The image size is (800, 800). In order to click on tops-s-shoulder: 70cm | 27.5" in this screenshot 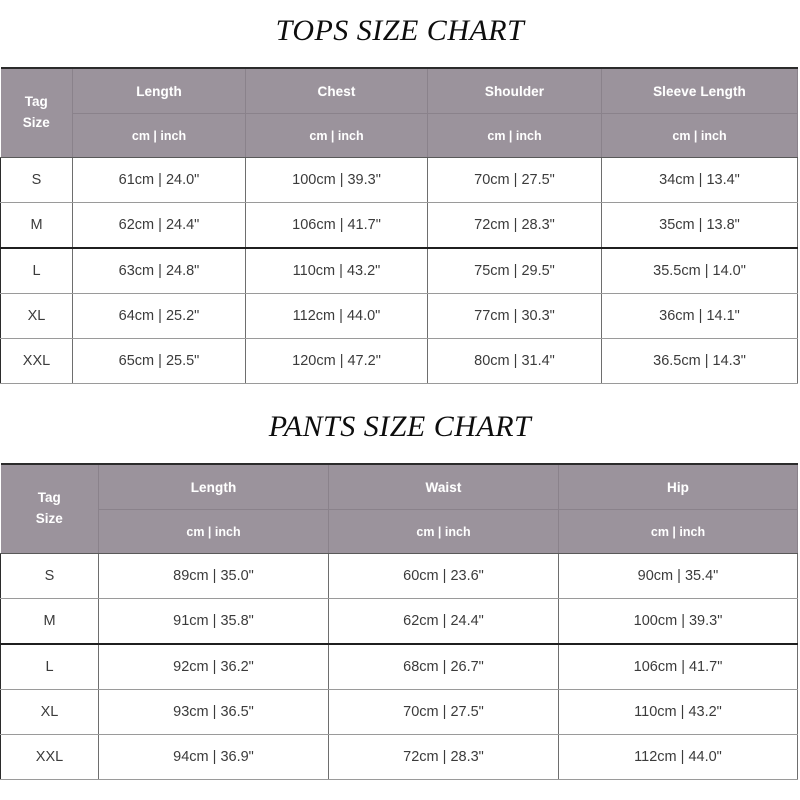, I will do `click(514, 180)`.